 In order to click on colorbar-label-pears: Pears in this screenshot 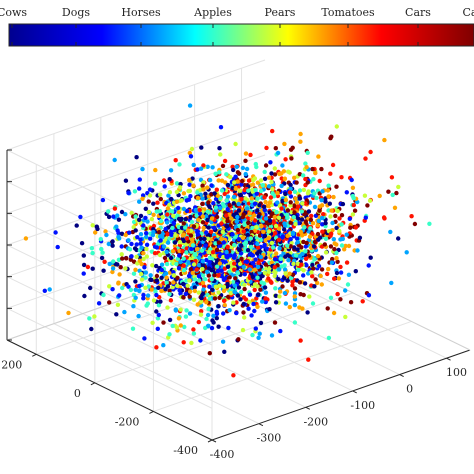, I will do `click(280, 12)`.